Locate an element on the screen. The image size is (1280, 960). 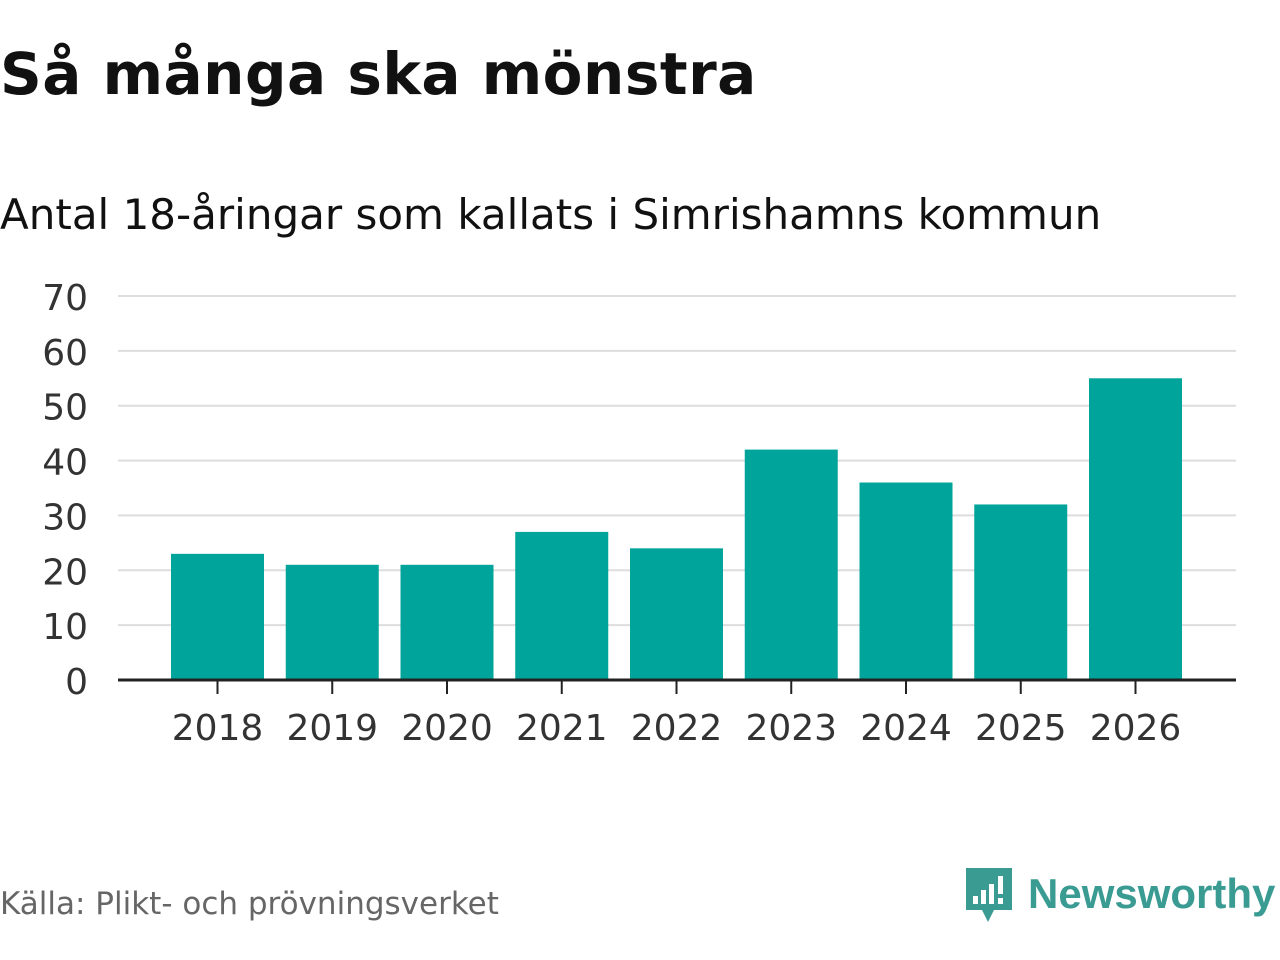
source-note: Källa: Plikt- och prövningsverket is located at coordinates (249, 904).